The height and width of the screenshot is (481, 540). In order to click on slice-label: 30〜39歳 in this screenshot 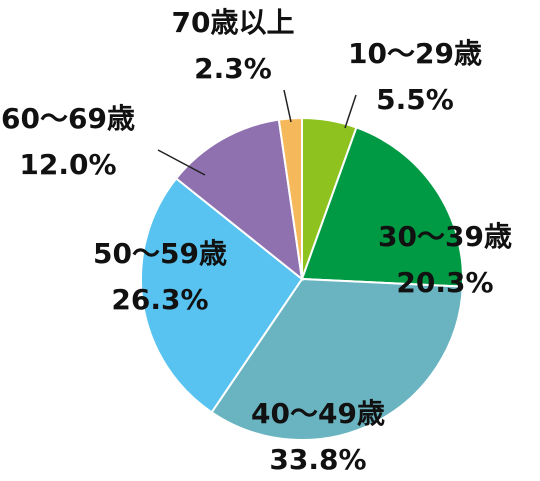, I will do `click(445, 236)`.